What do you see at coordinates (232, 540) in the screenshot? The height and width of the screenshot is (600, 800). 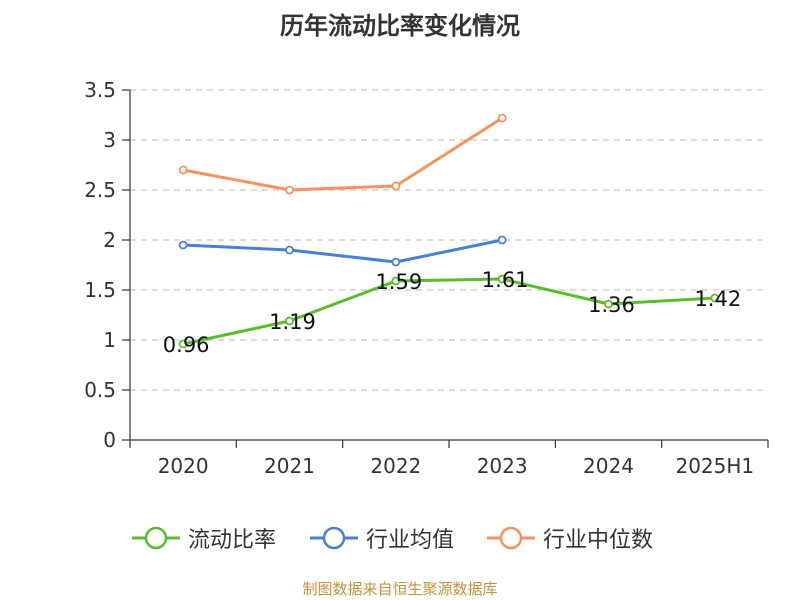 I see `legend-label-current-ratio: 流动比率` at bounding box center [232, 540].